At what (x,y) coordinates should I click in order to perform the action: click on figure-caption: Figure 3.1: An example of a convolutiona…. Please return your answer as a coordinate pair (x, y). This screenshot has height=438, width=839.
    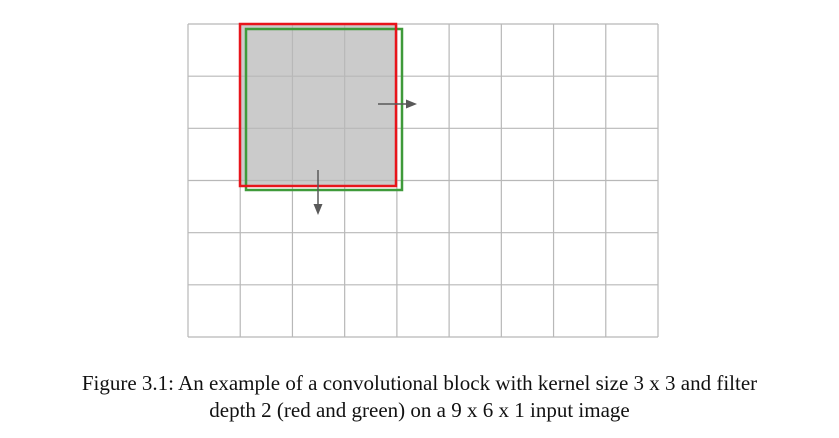
    Looking at the image, I should click on (419, 397).